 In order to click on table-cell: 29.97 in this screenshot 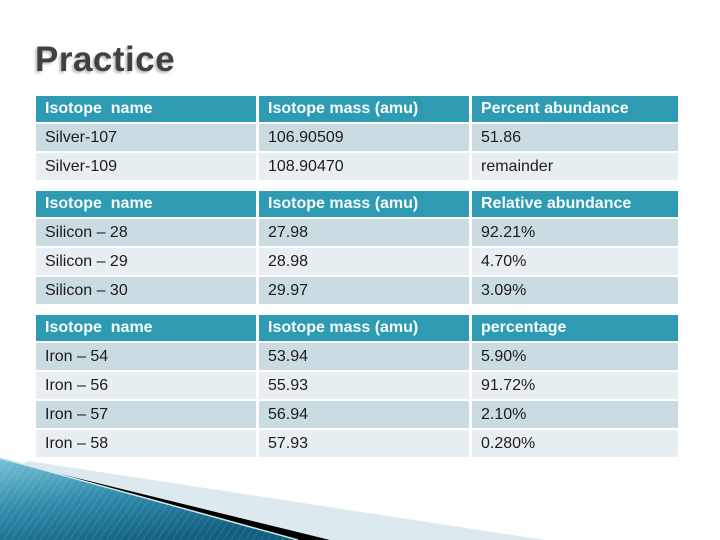, I will do `click(364, 290)`.